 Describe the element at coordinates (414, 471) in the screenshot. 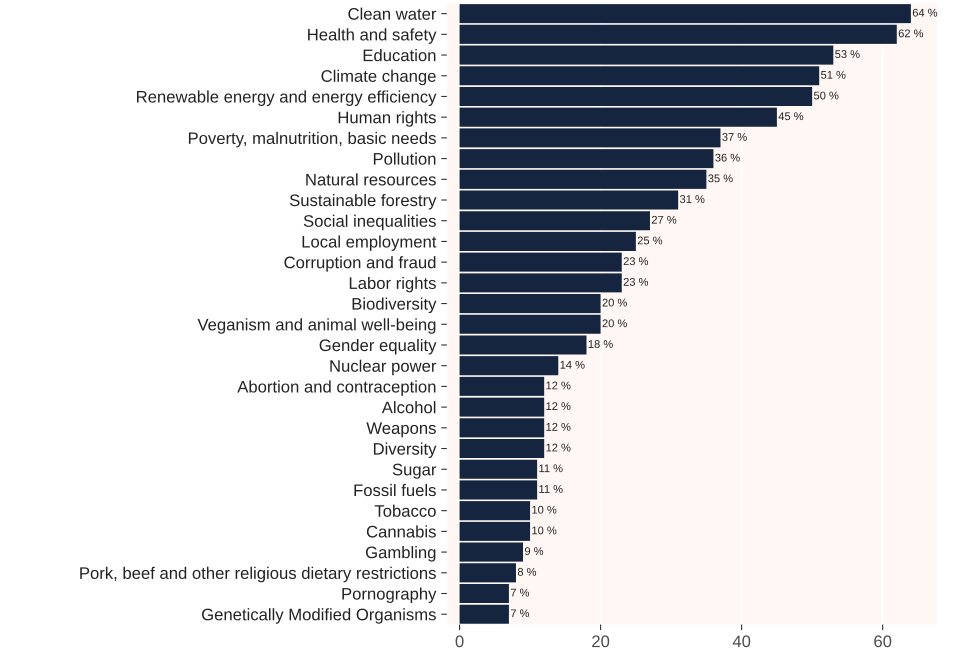

I see `y-tick-label: Sugar` at that location.